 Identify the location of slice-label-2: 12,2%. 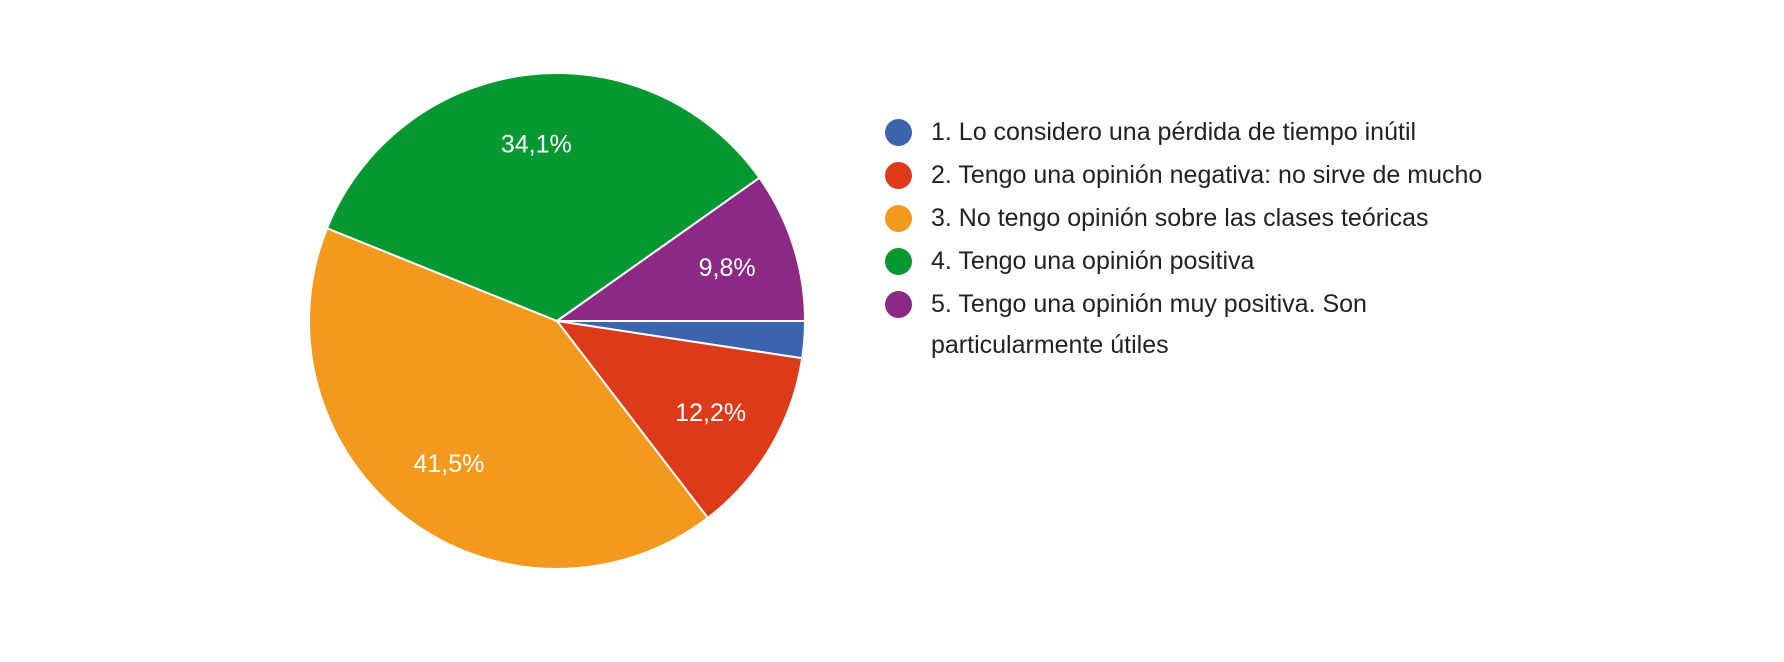
(710, 413).